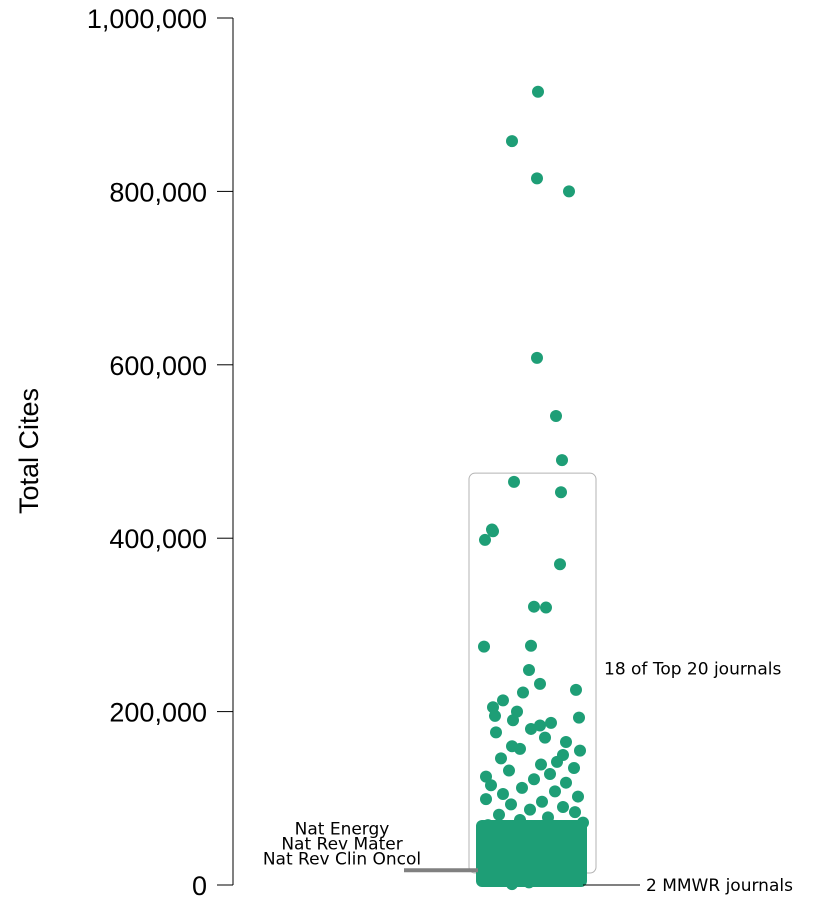 This screenshot has height=900, width=819. Describe the element at coordinates (341, 844) in the screenshot. I see `nat-rev-mater-label: Nat Rev Mater` at that location.